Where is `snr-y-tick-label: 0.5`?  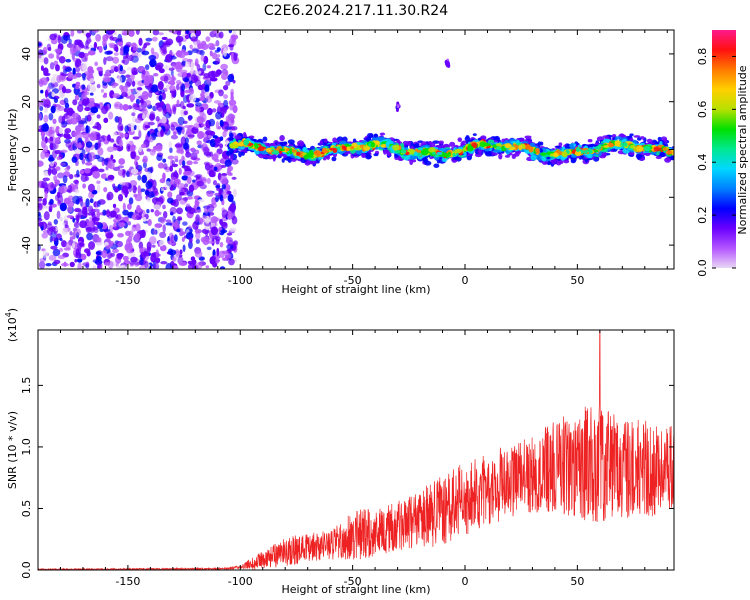
snr-y-tick-label: 0.5 is located at coordinates (26, 509).